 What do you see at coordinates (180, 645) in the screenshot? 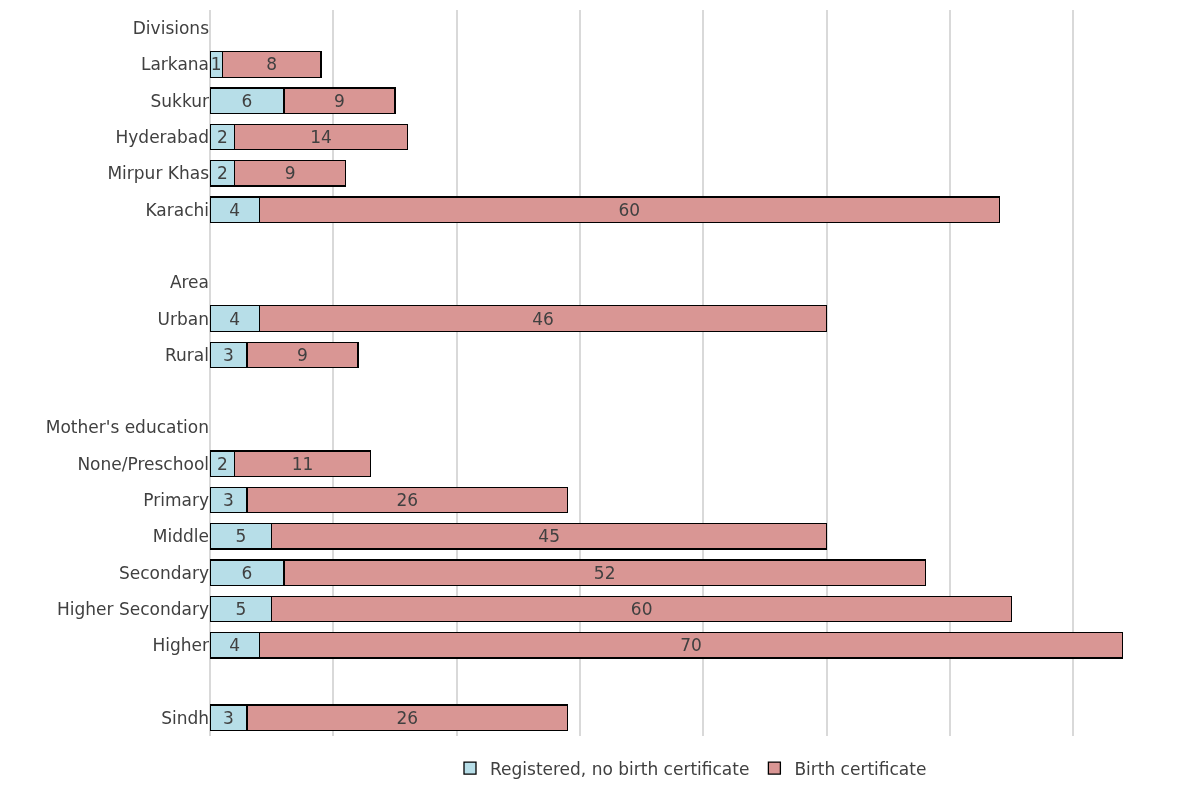
I see `y-tick-label: Higher` at bounding box center [180, 645].